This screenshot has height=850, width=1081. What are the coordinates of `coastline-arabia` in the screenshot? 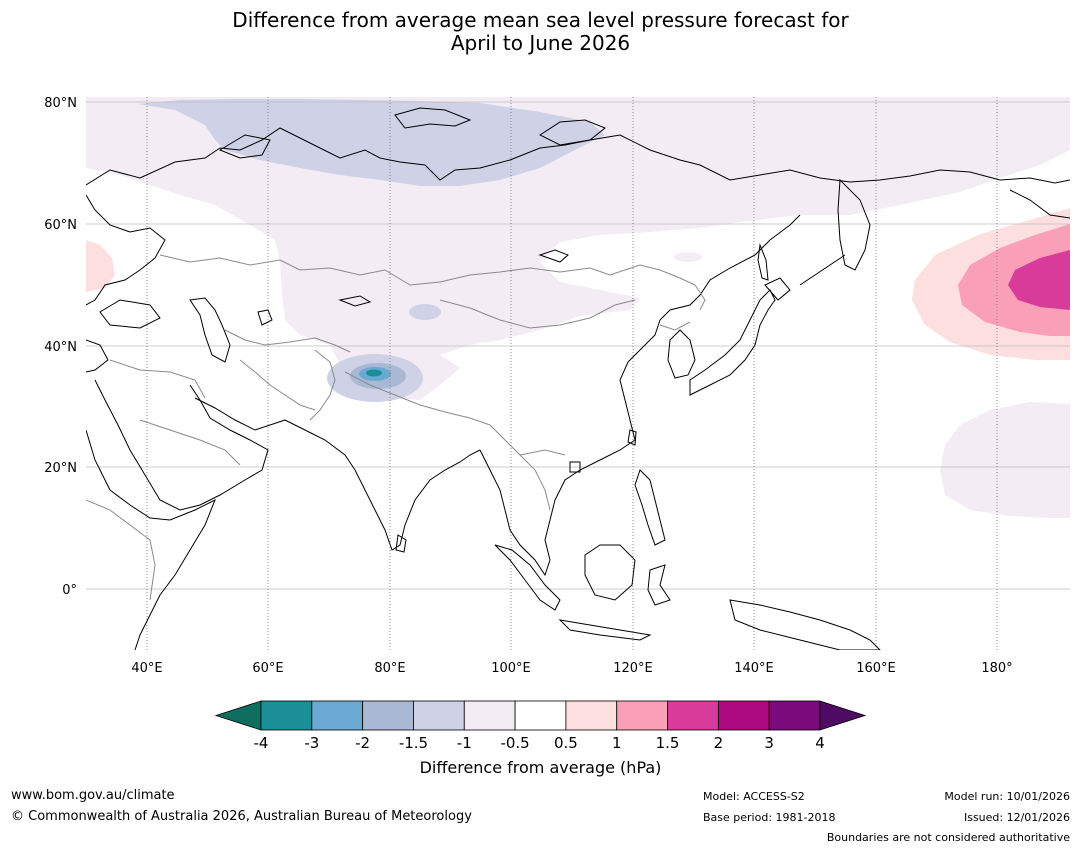 It's located at (181, 445).